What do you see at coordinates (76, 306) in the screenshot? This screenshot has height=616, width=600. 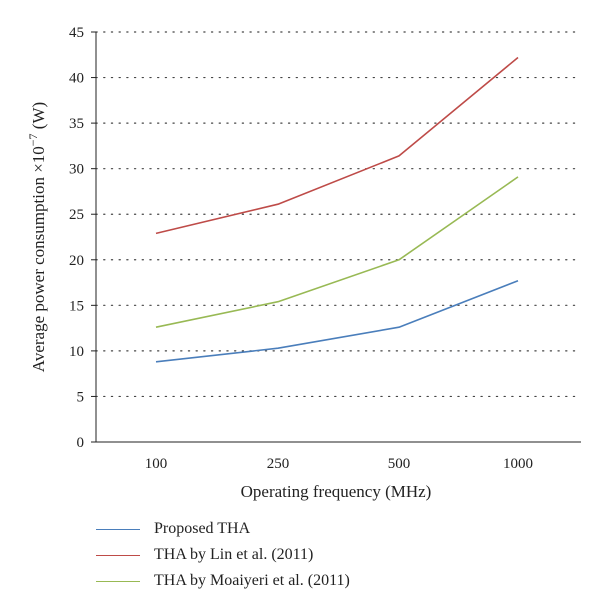 I see `y-tick-label: 15` at bounding box center [76, 306].